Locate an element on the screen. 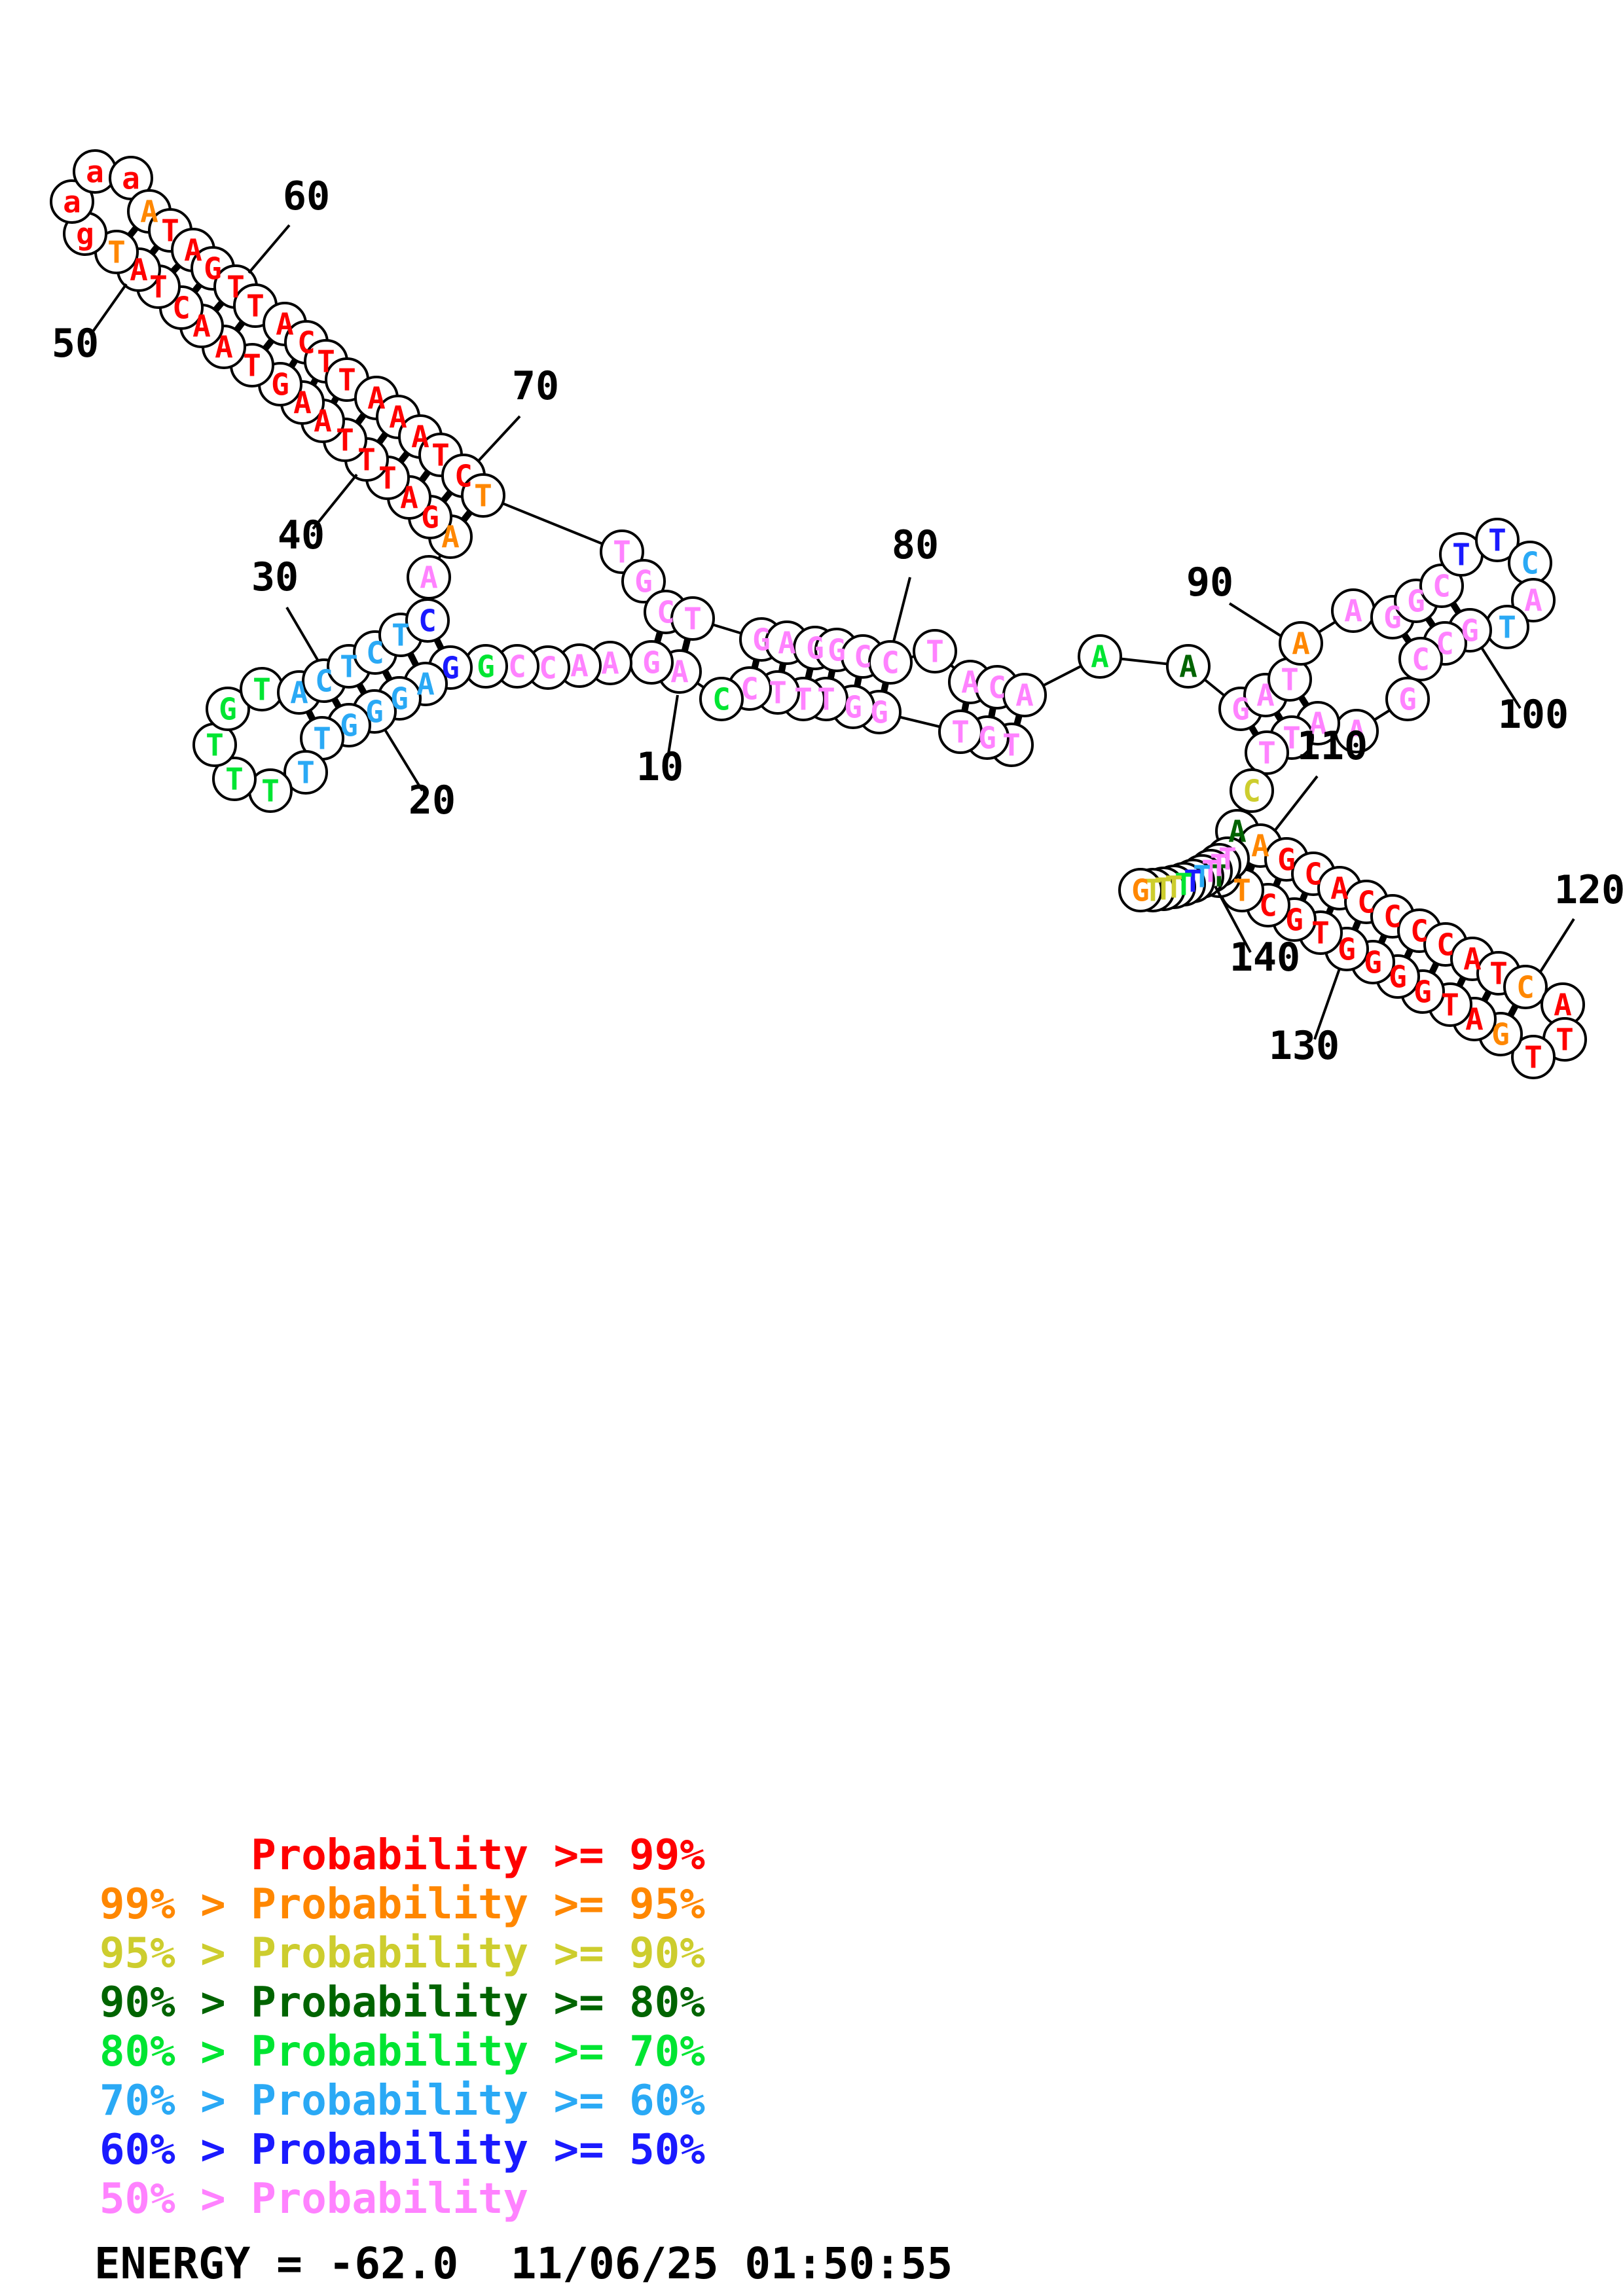 The height and width of the screenshot is (2296, 1623). nucleotide-base-95: G is located at coordinates (1416, 601).